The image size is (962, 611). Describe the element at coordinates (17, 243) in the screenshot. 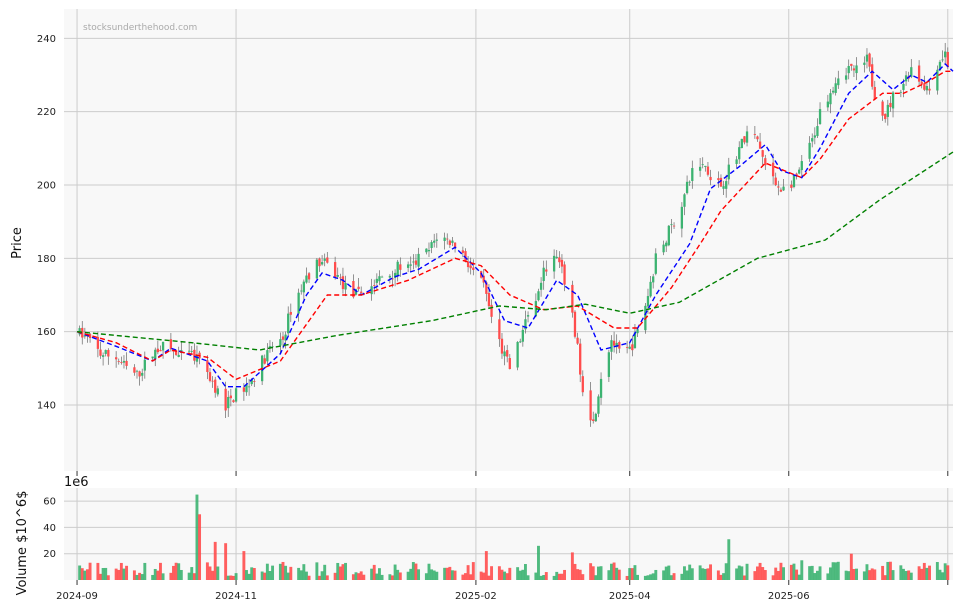

I see `price-axis-label: Price` at that location.